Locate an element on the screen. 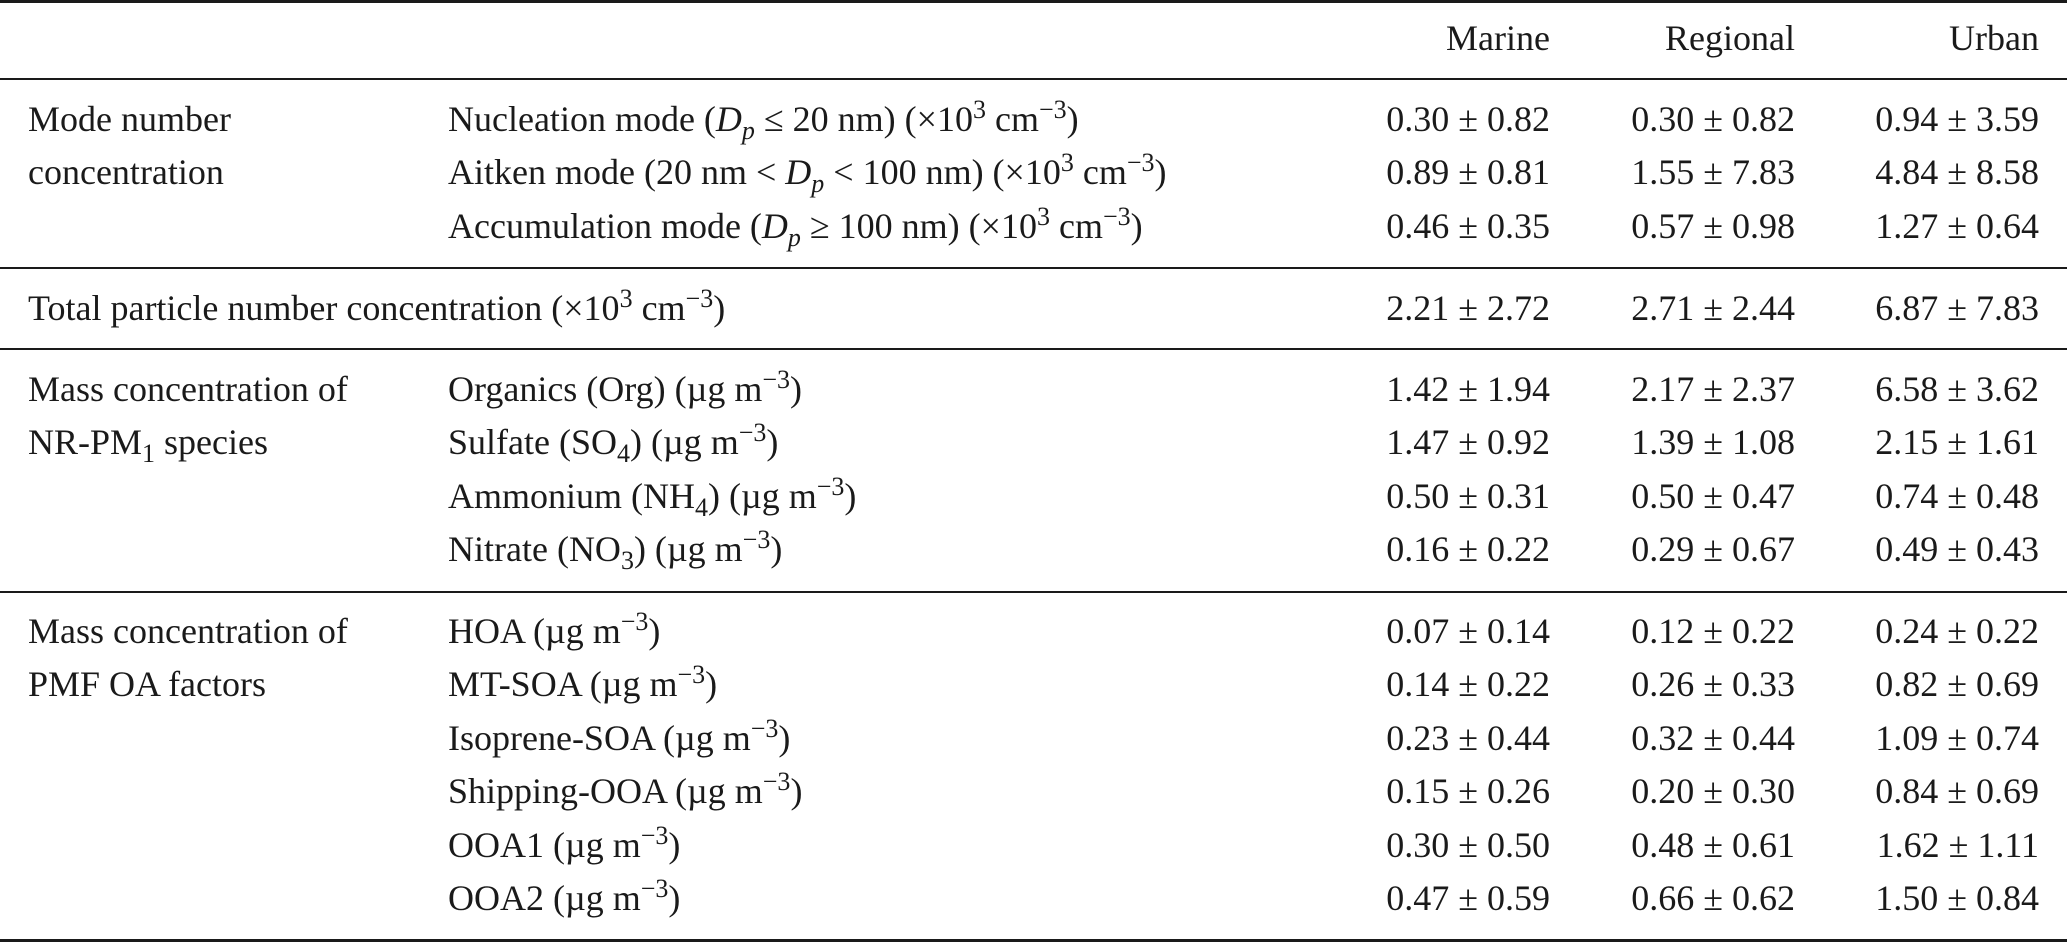 The width and height of the screenshot is (2067, 942). cell-urban: 1.27 ± 0.64 is located at coordinates (1957, 226).